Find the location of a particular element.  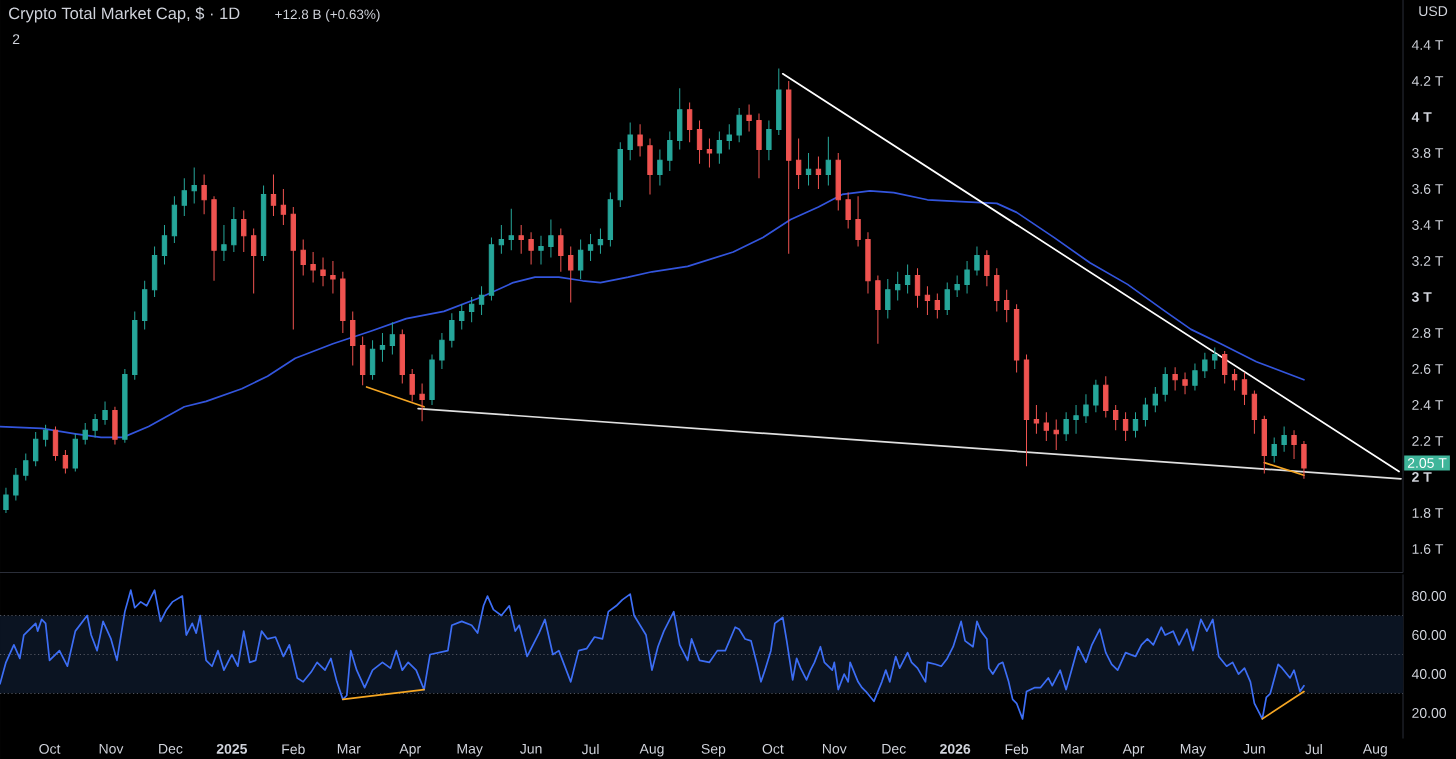

x-tick-label: Feb is located at coordinates (293, 749).